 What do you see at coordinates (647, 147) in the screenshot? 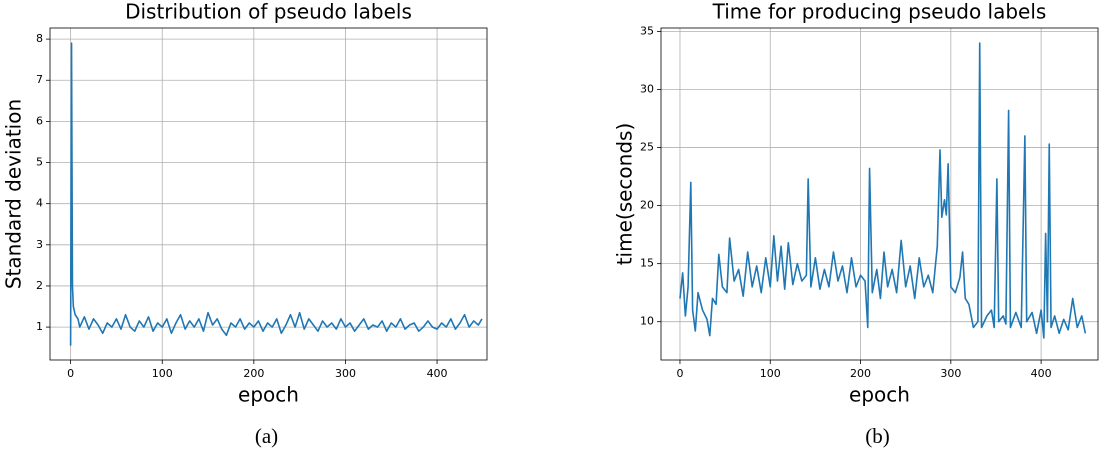
I see `y-tick-label: 25` at bounding box center [647, 147].